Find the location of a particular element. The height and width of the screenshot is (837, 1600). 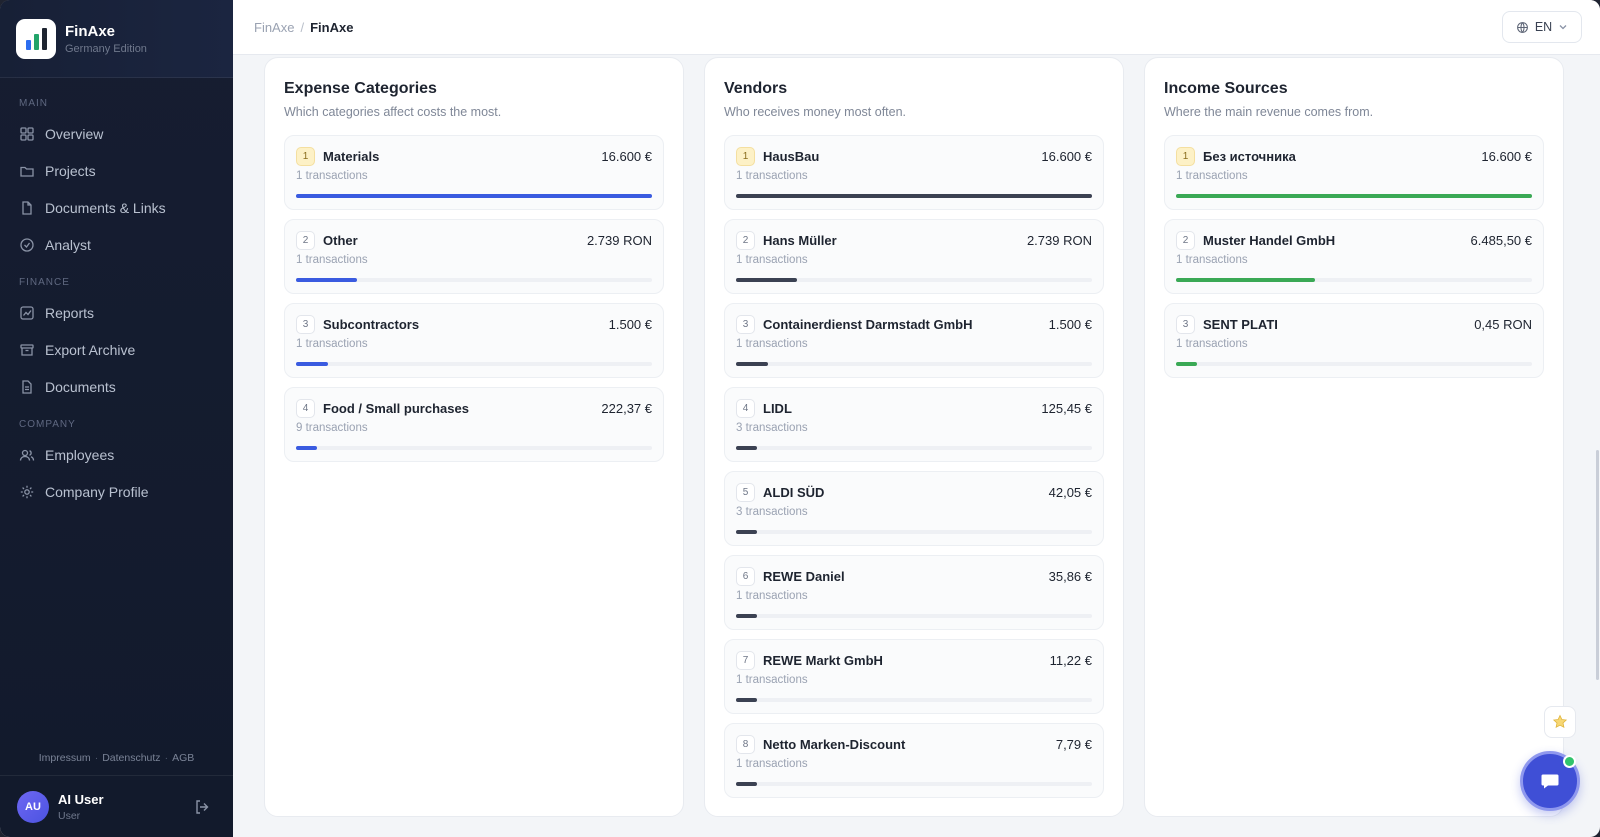

item-name: SENT PLATI is located at coordinates (1240, 324).